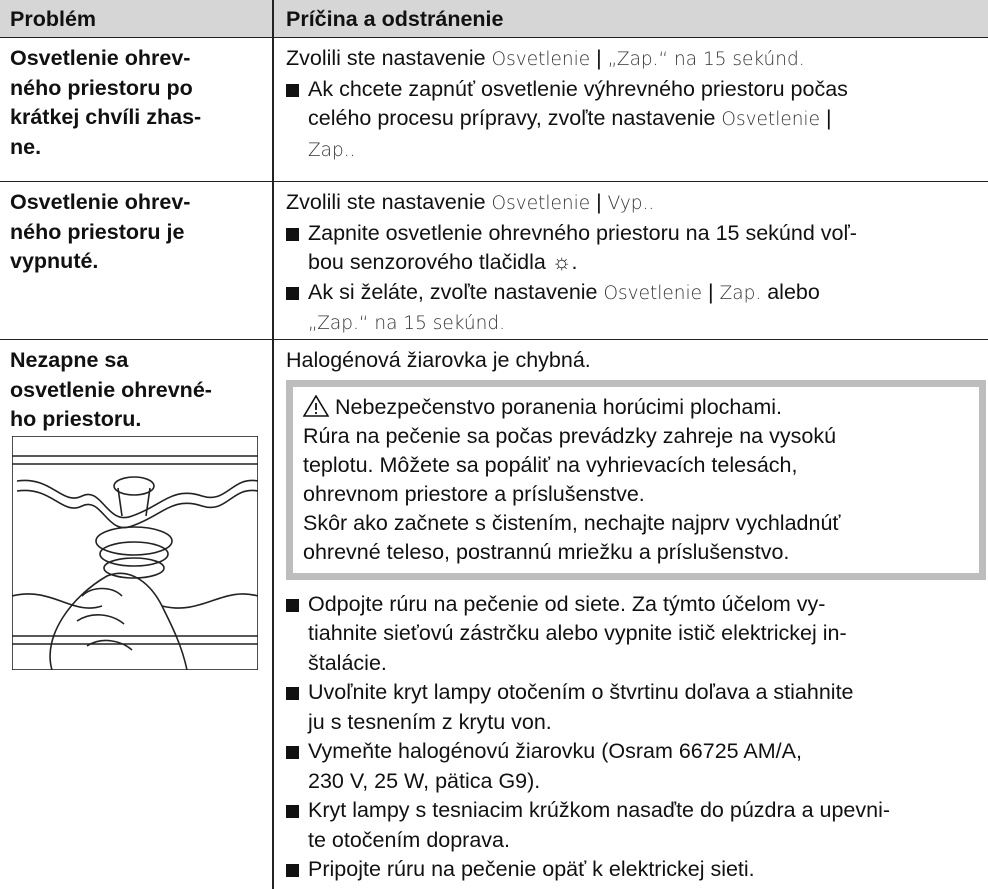 Image resolution: width=988 pixels, height=889 pixels. What do you see at coordinates (740, 293) in the screenshot?
I see `ui-term: Zap.` at bounding box center [740, 293].